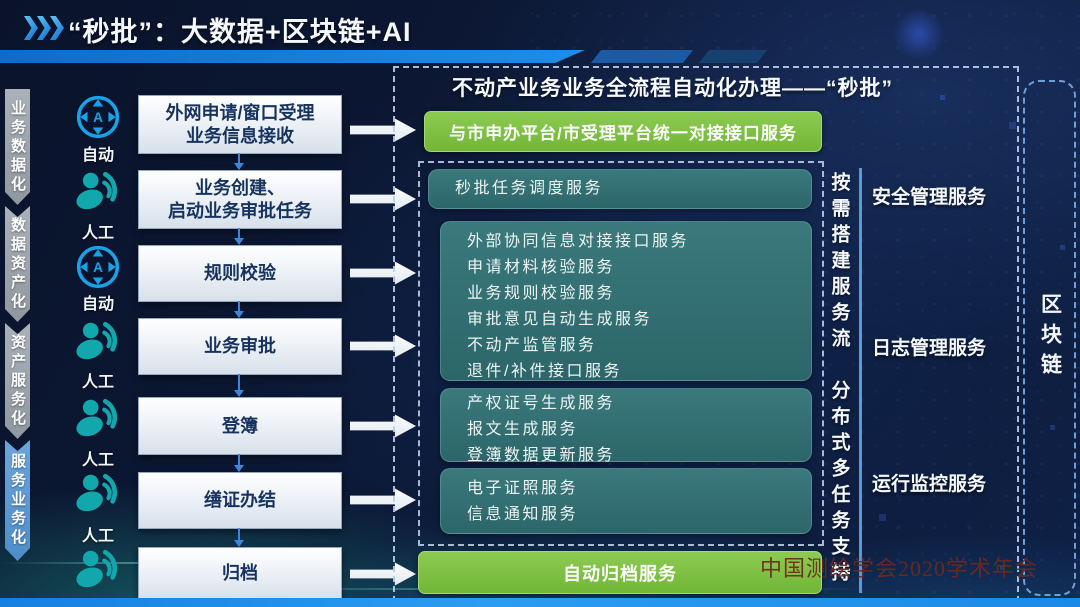  I want to click on page-title: “秒批”：大数据+区块链+AI, so click(240, 29).